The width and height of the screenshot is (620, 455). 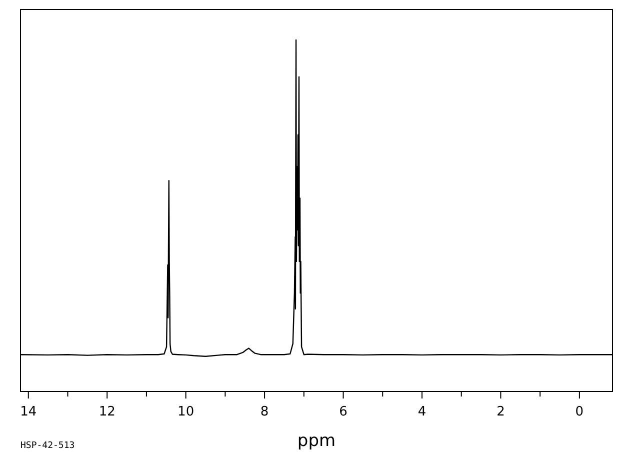 What do you see at coordinates (186, 412) in the screenshot?
I see `x-tick-label: 10` at bounding box center [186, 412].